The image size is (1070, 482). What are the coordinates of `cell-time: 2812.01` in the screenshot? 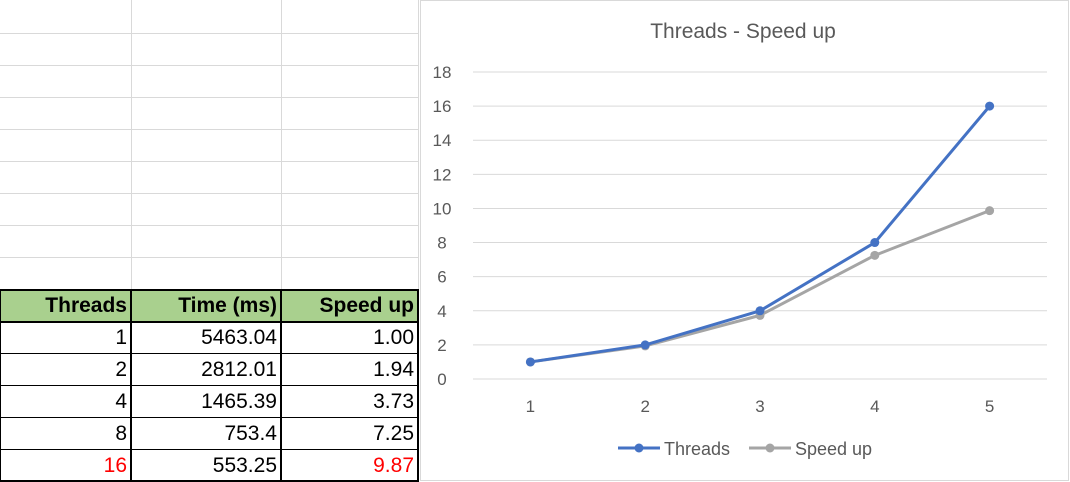 It's located at (239, 369).